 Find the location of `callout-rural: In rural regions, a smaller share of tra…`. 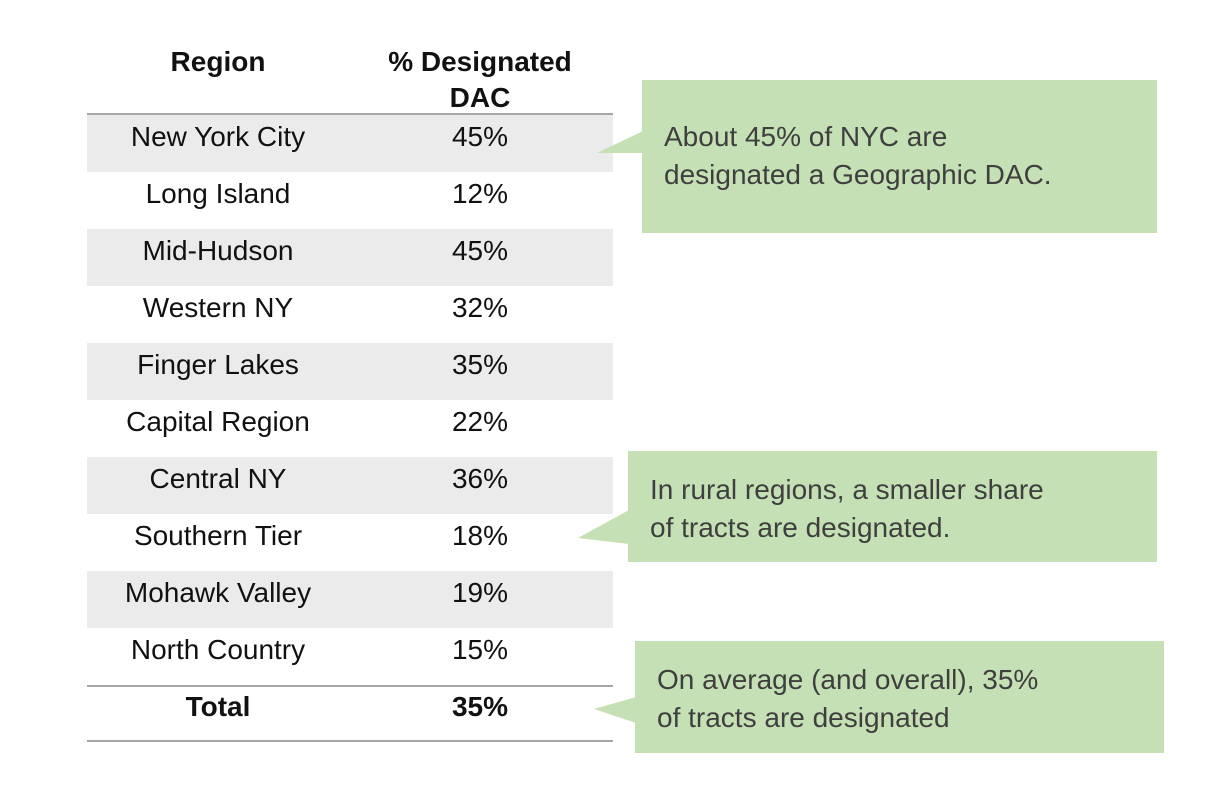

callout-rural: In rural regions, a smaller share of tra… is located at coordinates (892, 506).